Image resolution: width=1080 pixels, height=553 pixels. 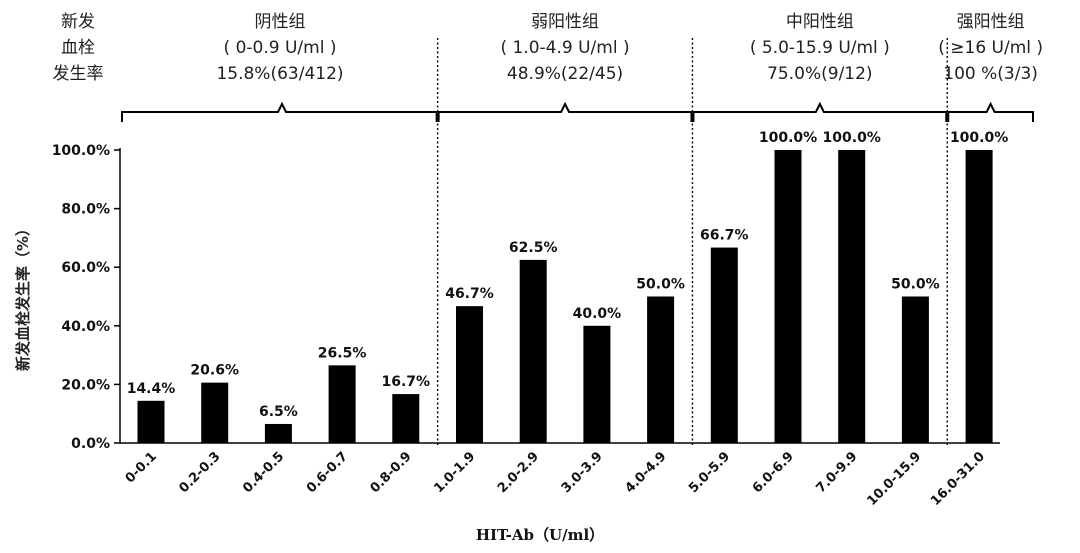 I want to click on group-rate: 15.8%(63/412), so click(x=279, y=74).